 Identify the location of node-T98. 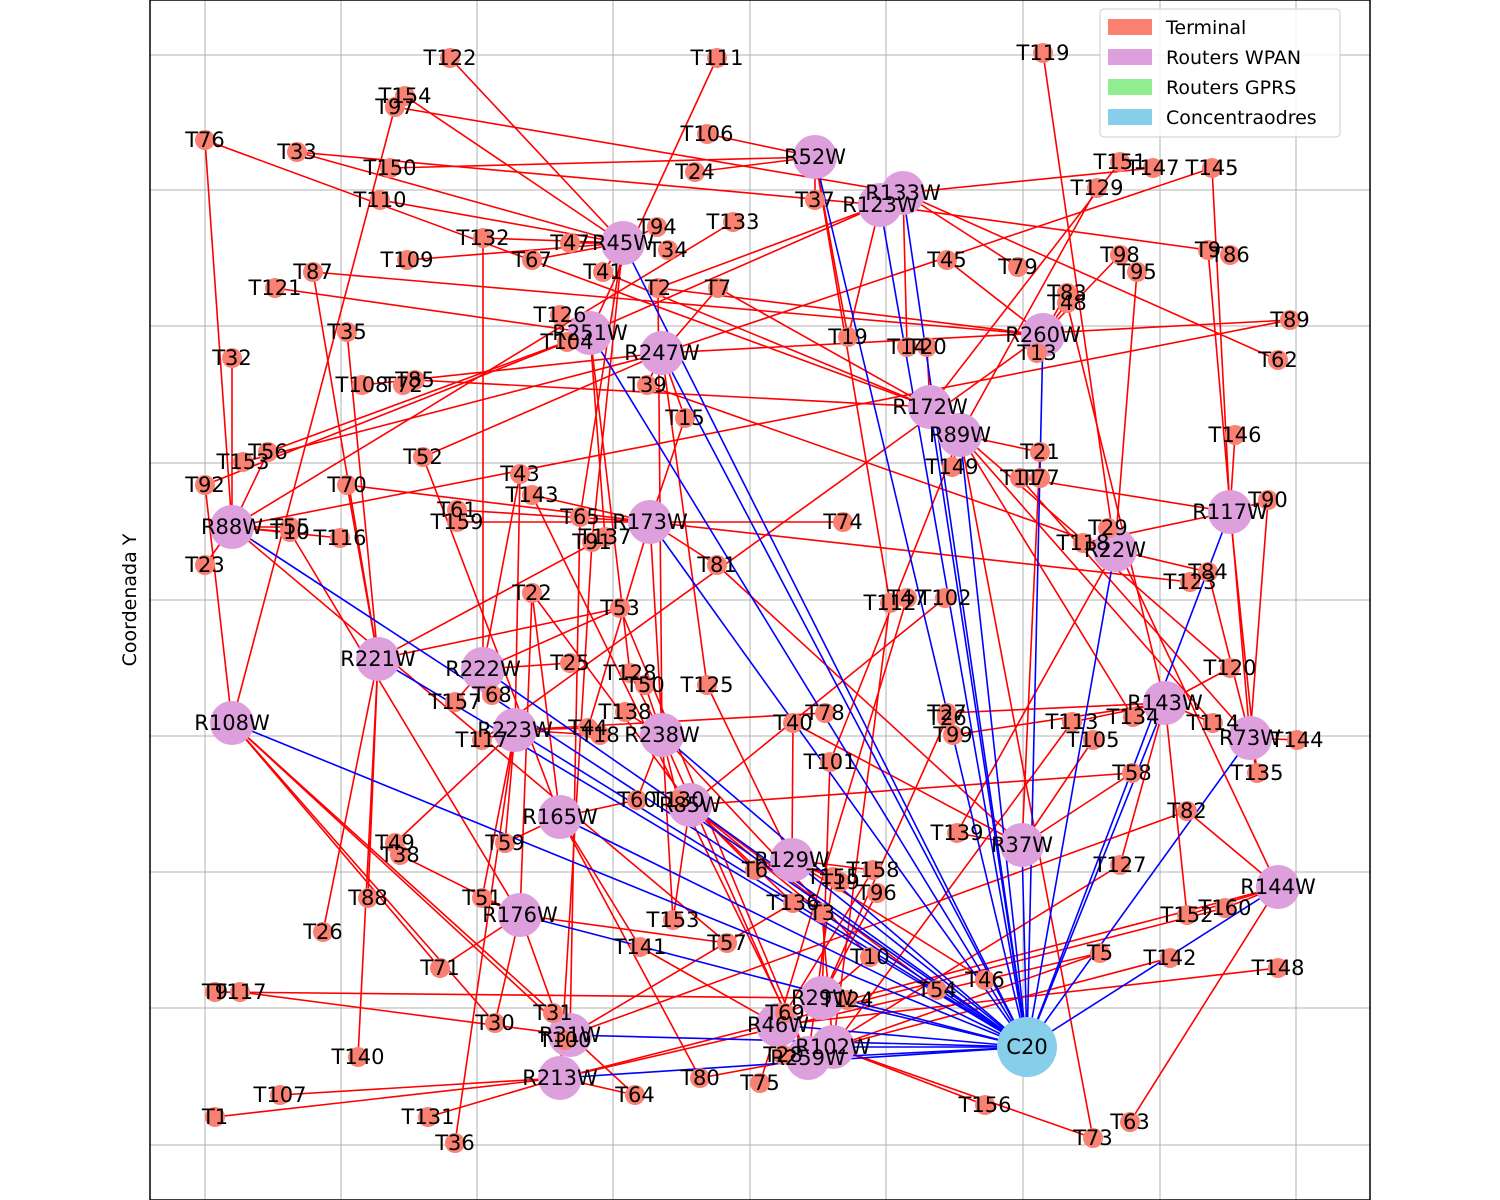
(1120, 255).